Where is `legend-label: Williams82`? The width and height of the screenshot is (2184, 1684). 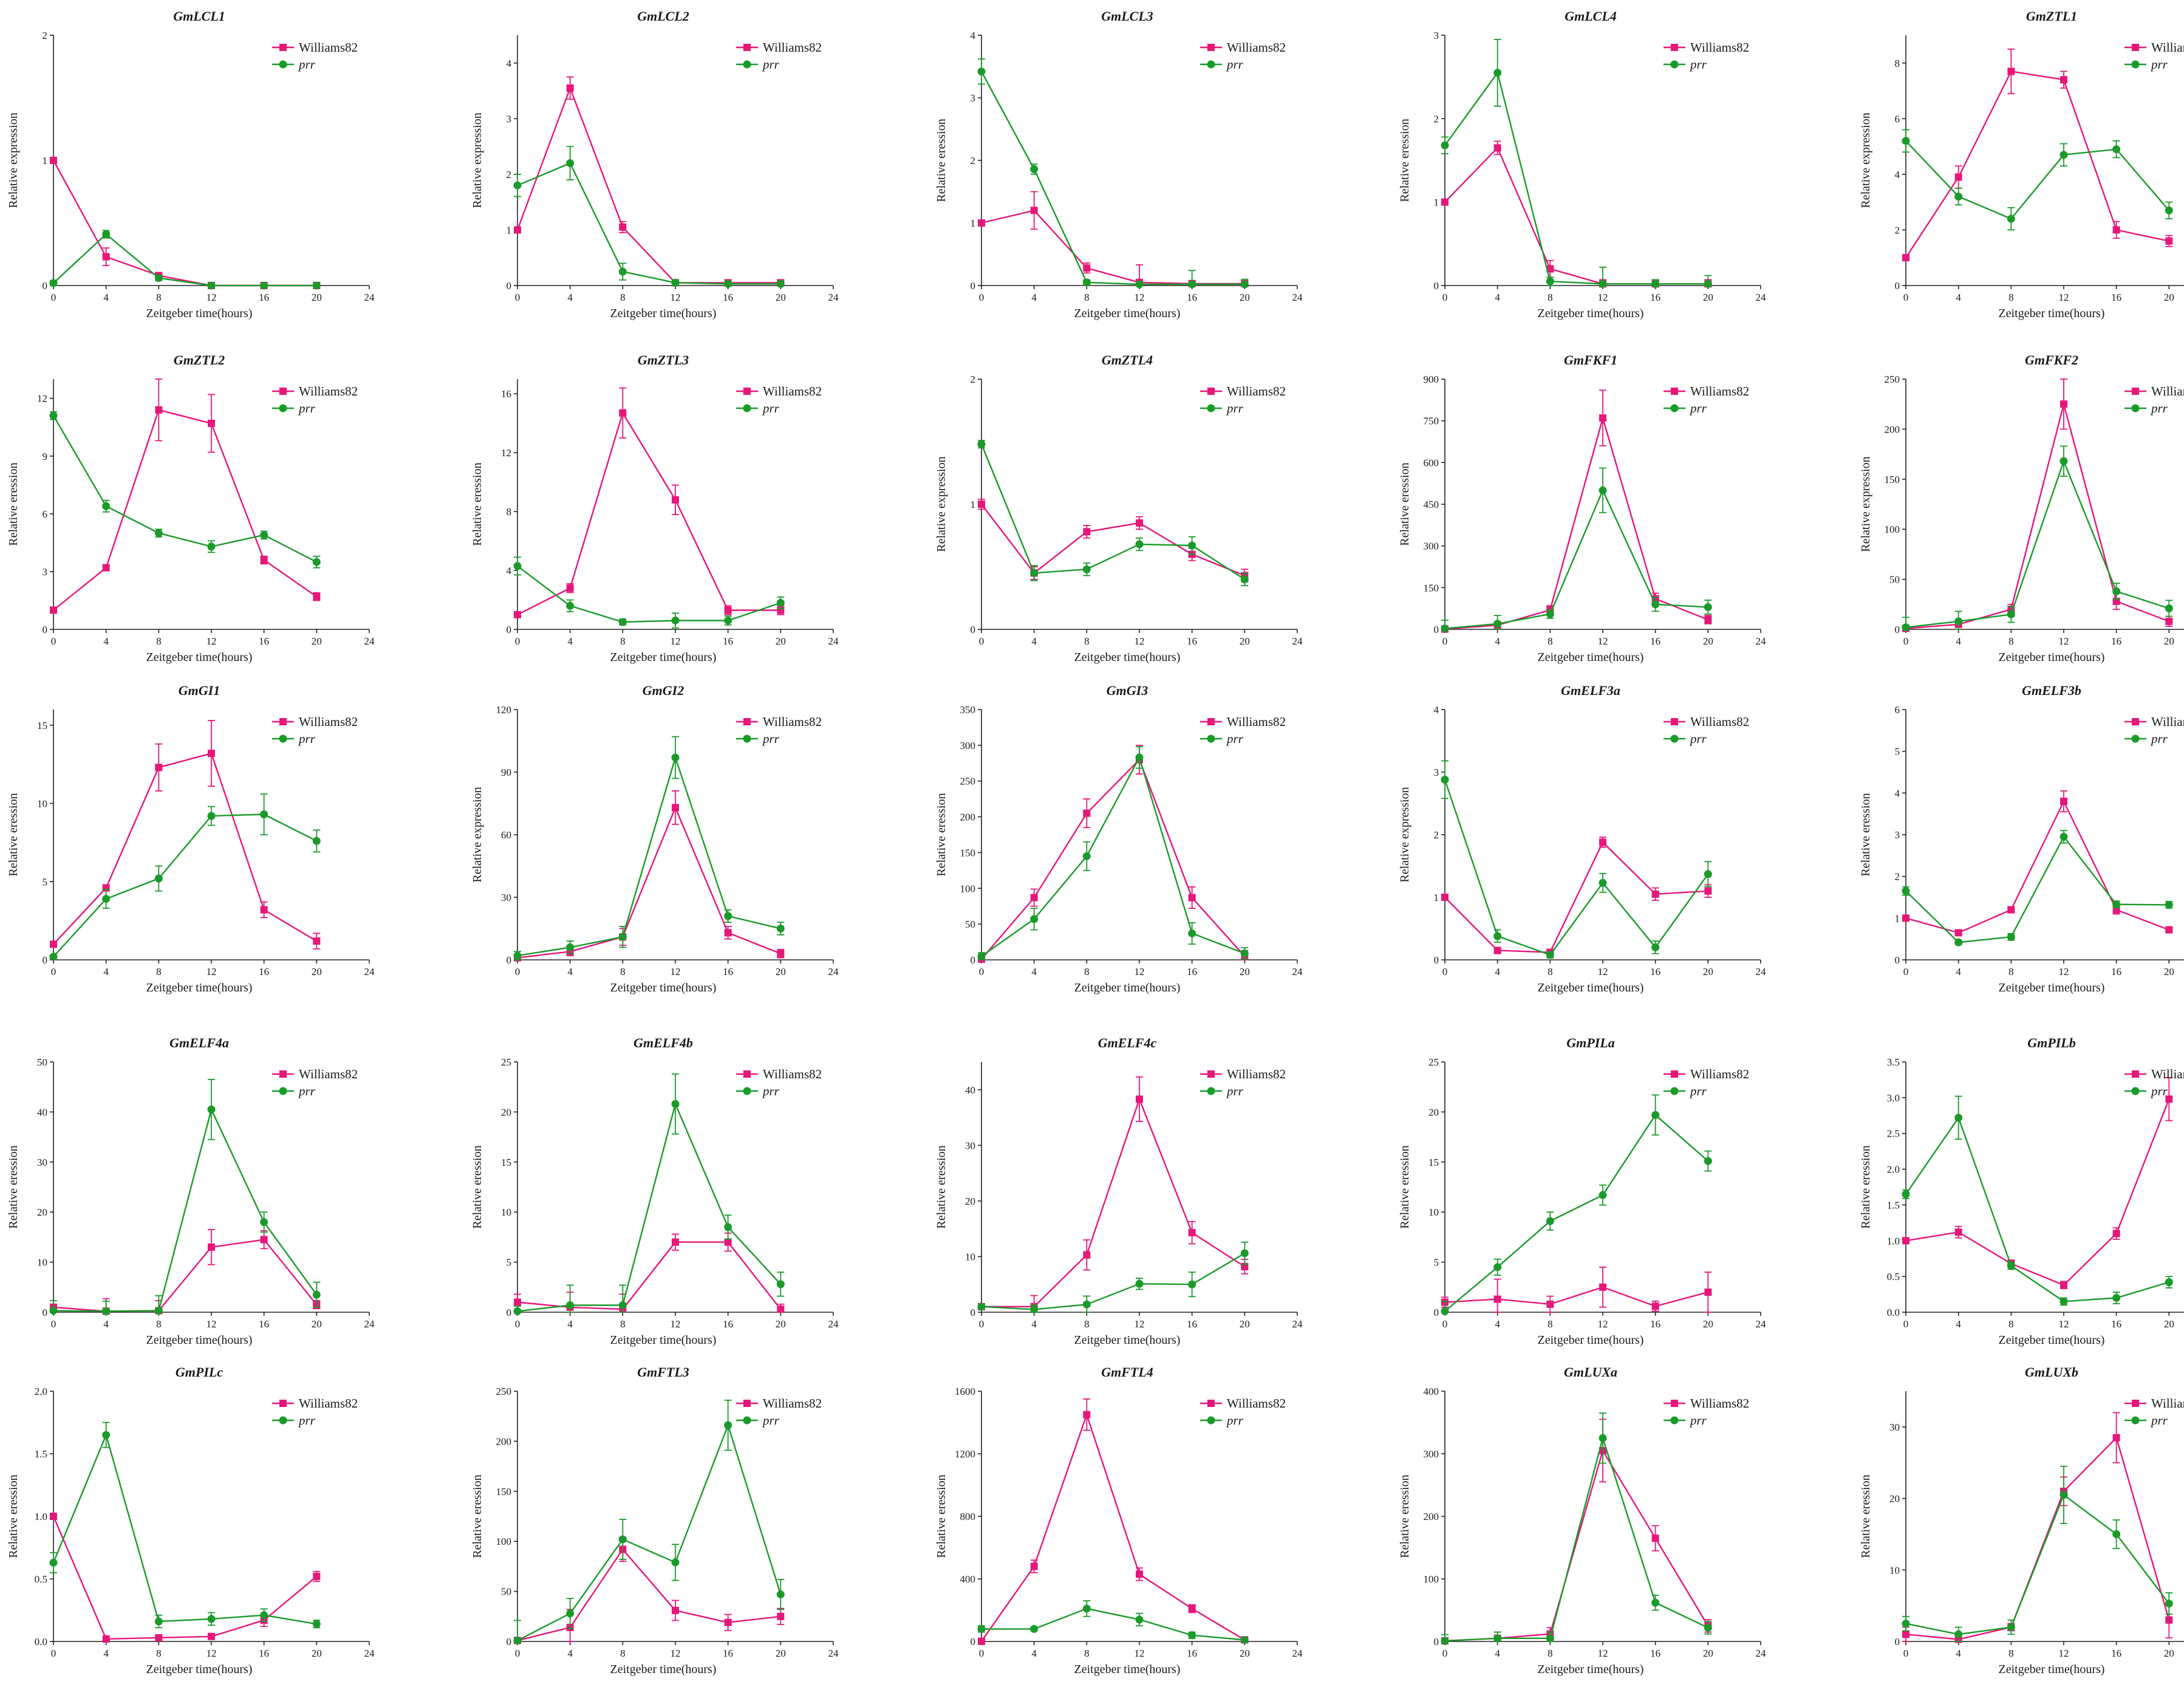
legend-label: Williams82 is located at coordinates (1719, 47).